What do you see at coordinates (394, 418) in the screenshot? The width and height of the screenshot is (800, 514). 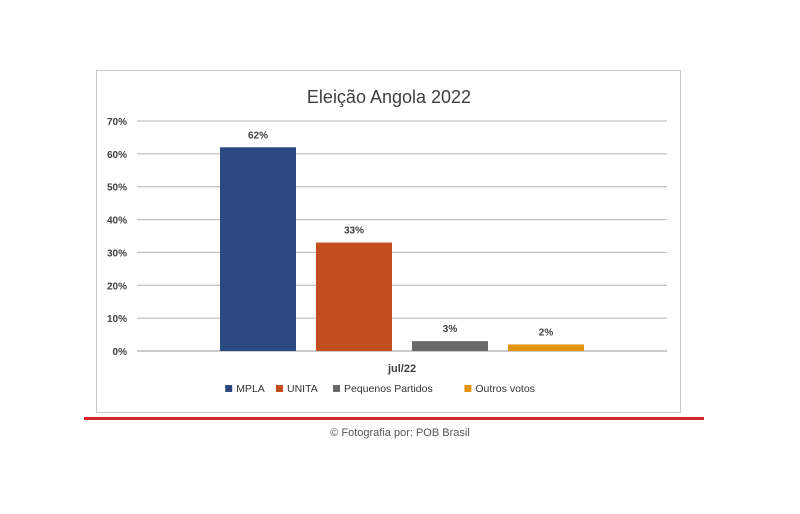 I see `red-divider` at bounding box center [394, 418].